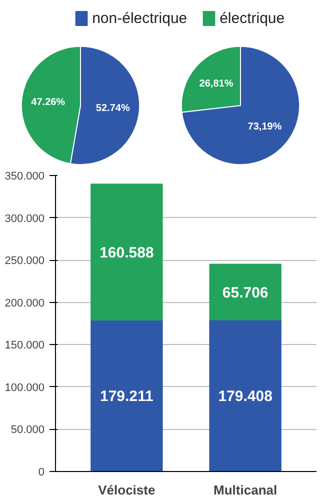 This screenshot has height=500, width=321. I want to click on y-tick-label: 200.000, so click(24, 303).